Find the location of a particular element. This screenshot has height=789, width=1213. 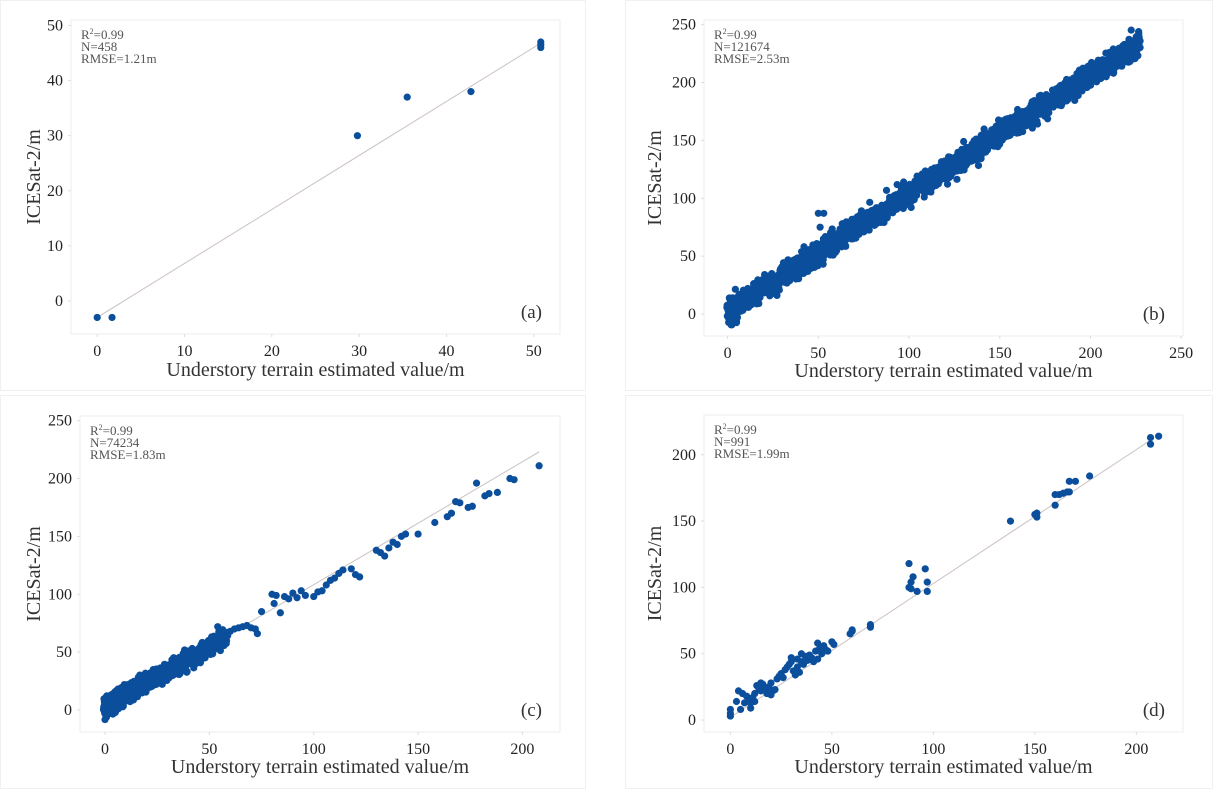

sample-count-text: N=74234 is located at coordinates (115, 442).